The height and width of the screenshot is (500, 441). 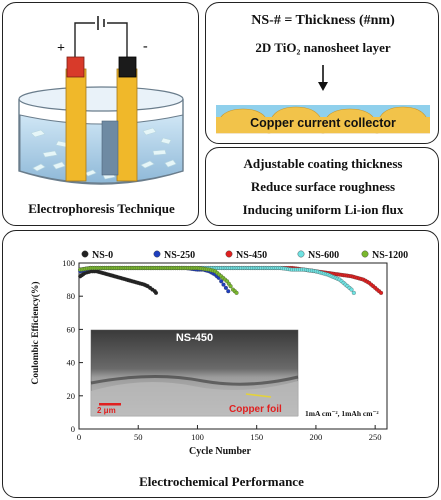 What do you see at coordinates (255, 409) in the screenshot?
I see `copper-foil-label: Copper foil` at bounding box center [255, 409].